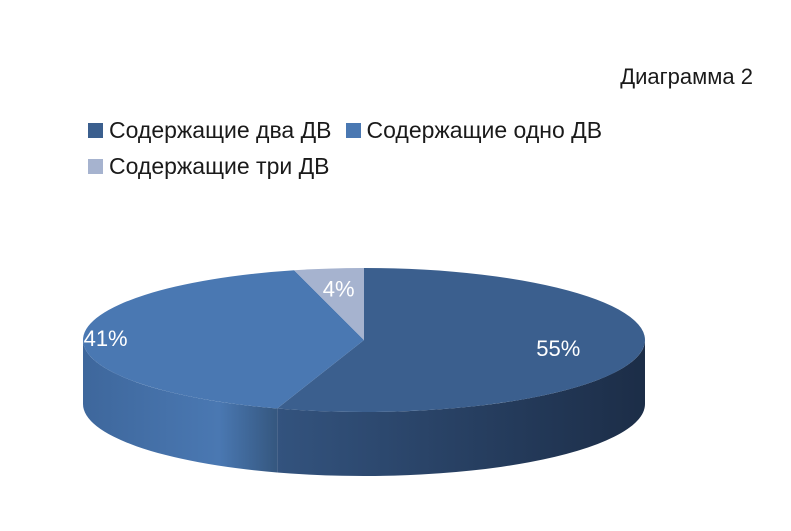 This screenshot has height=531, width=791. I want to click on legend-item-three: Содержащие три ДВ, so click(209, 166).